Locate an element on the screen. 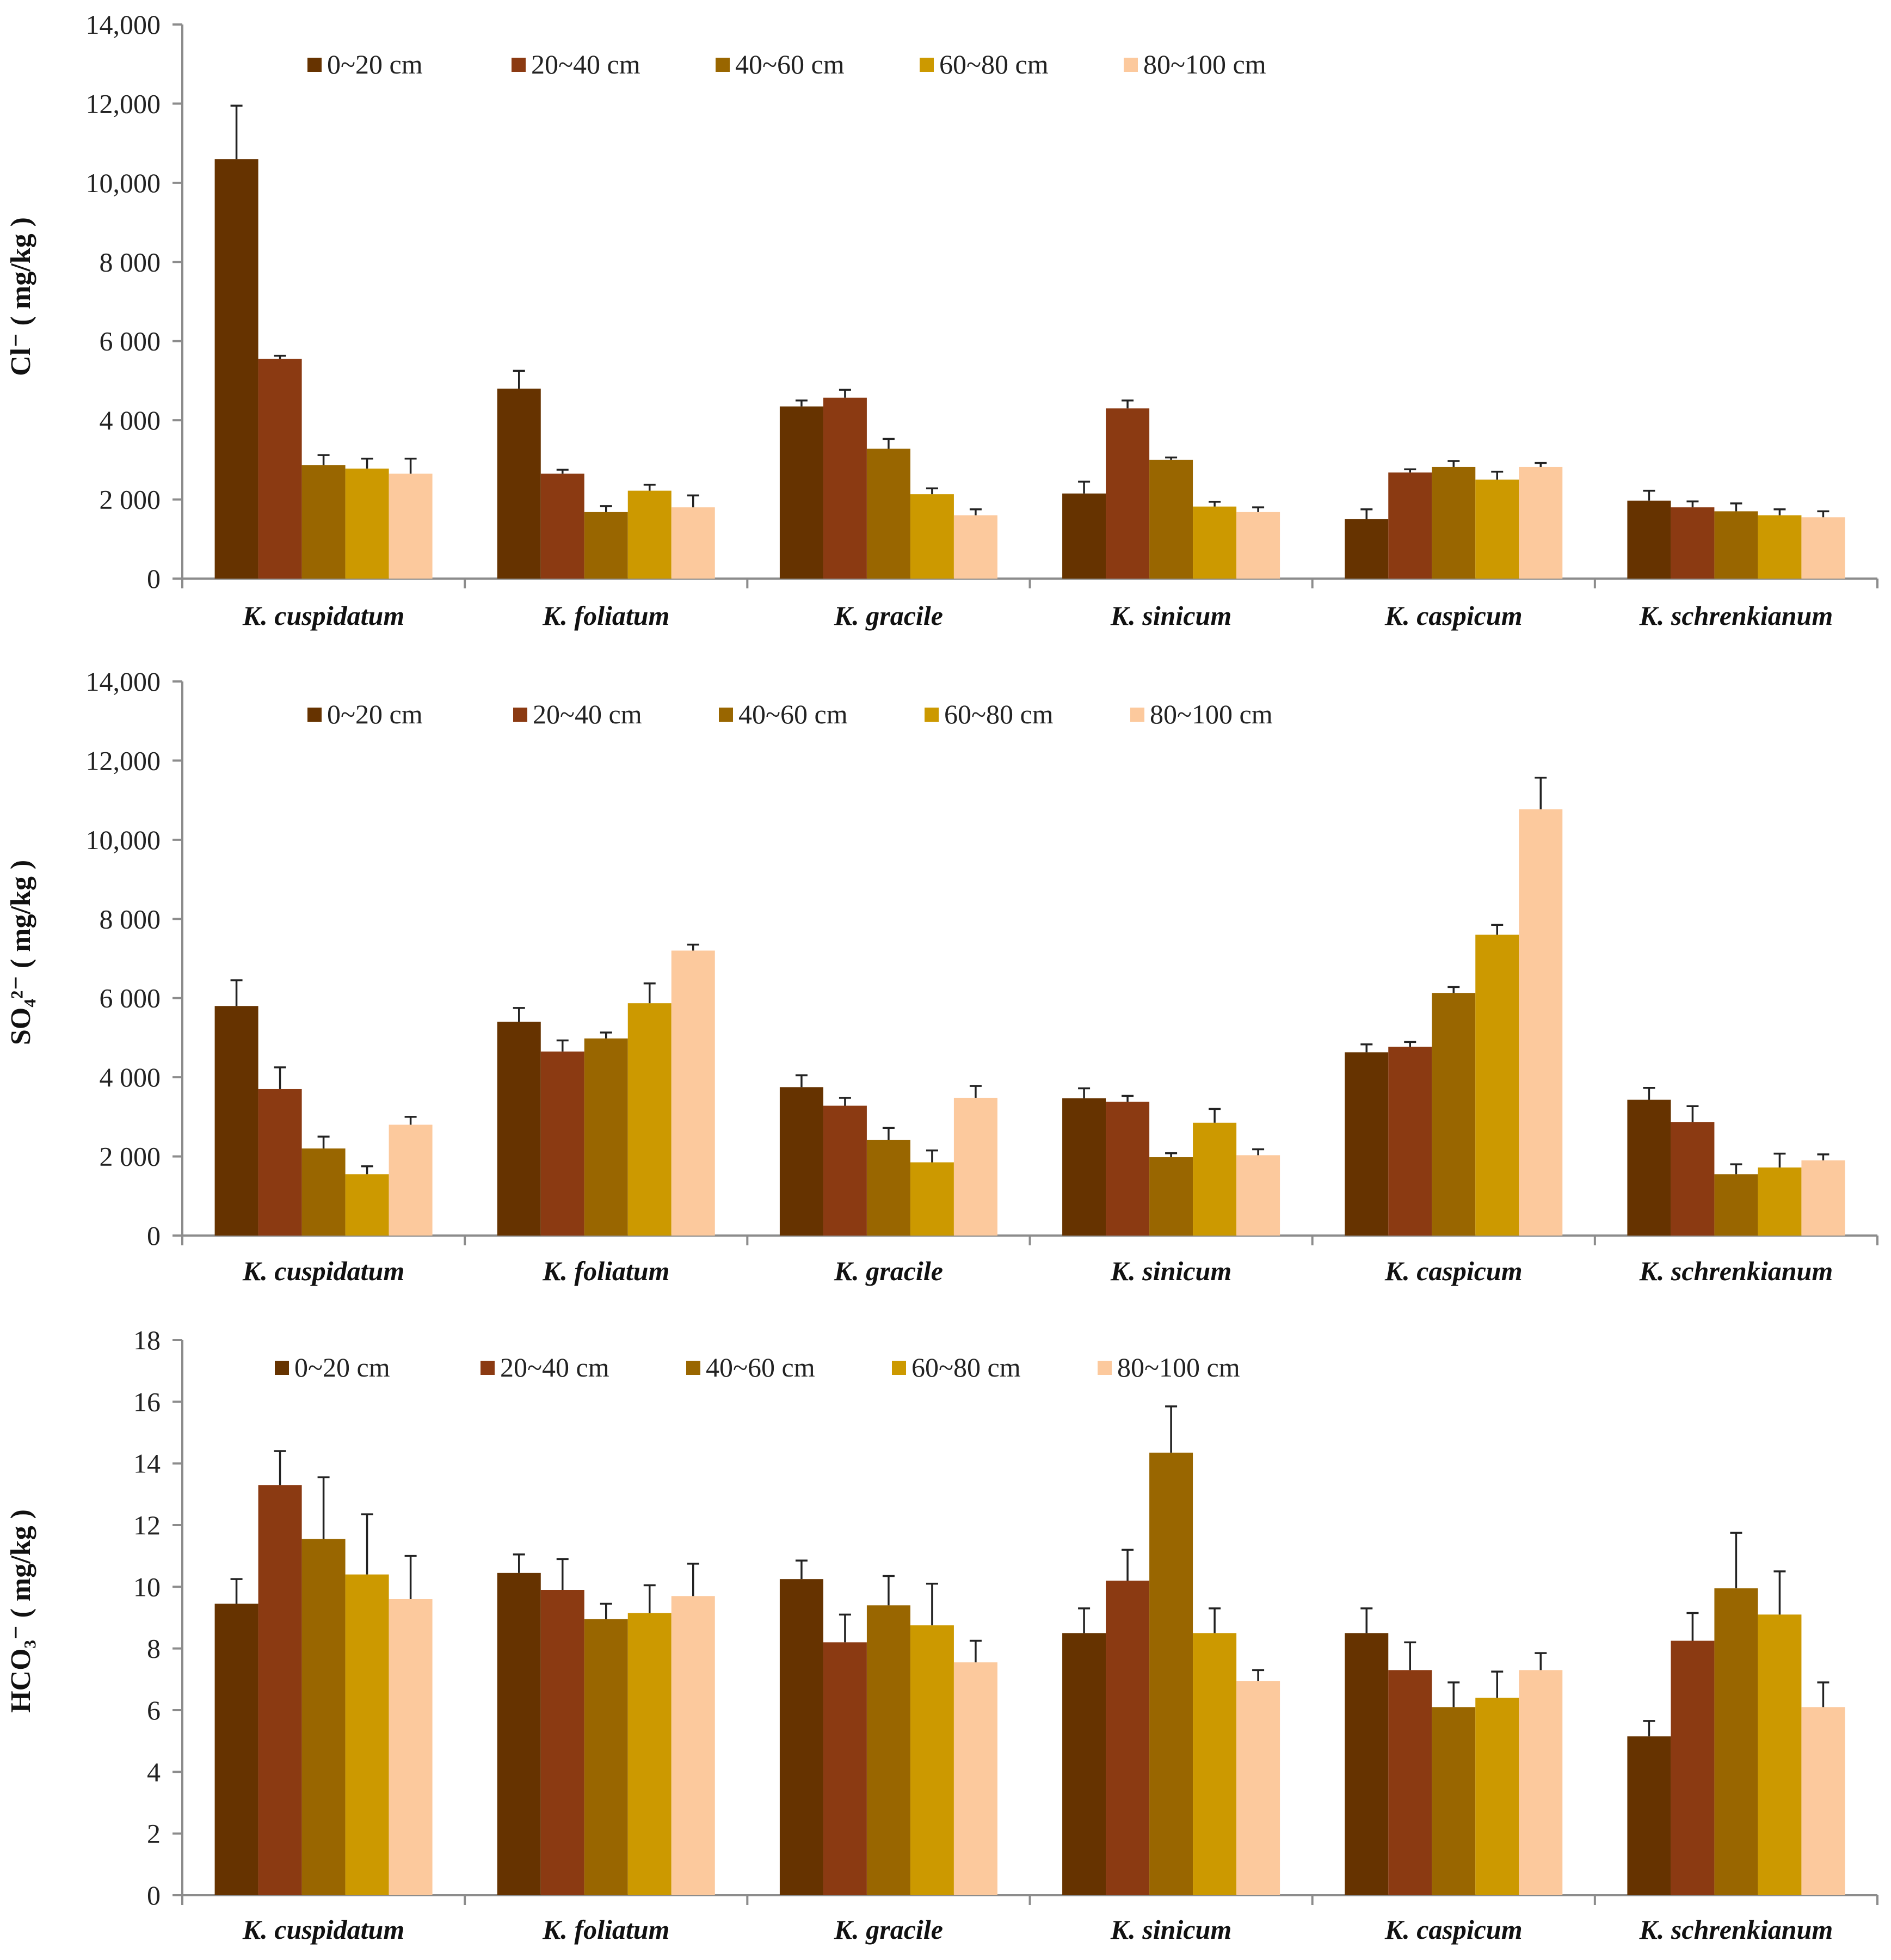 This screenshot has width=1891, height=1960. bar-k-caspicum-0-20-cm is located at coordinates (1367, 549).